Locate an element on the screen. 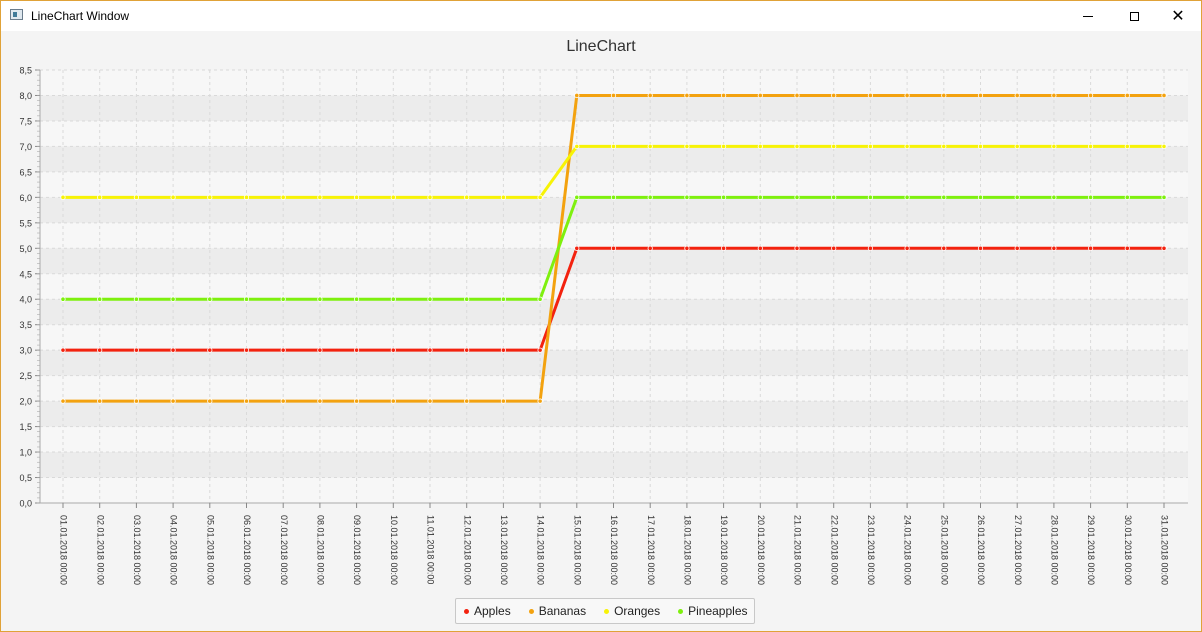  x-tick-label: 01.01.2018 00:00 is located at coordinates (64, 550).